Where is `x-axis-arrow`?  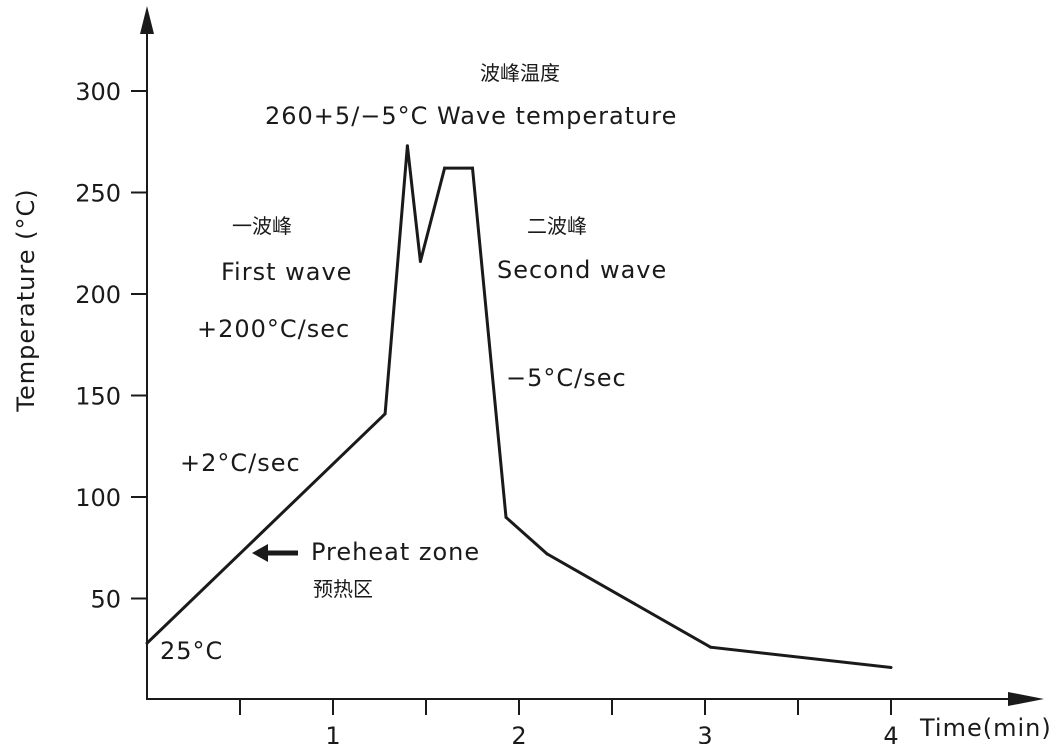 x-axis-arrow is located at coordinates (1026, 699).